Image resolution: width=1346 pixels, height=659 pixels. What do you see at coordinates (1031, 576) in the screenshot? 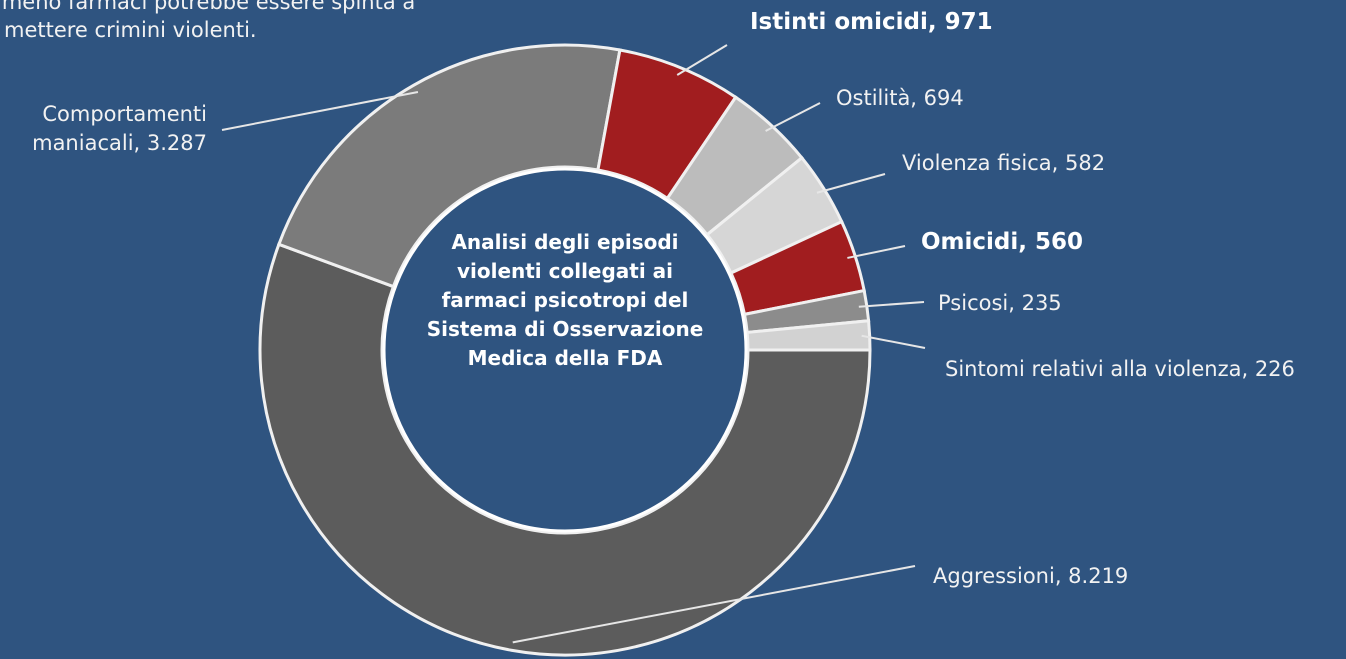
I see `data-label: Aggressioni, 8.219` at bounding box center [1031, 576].